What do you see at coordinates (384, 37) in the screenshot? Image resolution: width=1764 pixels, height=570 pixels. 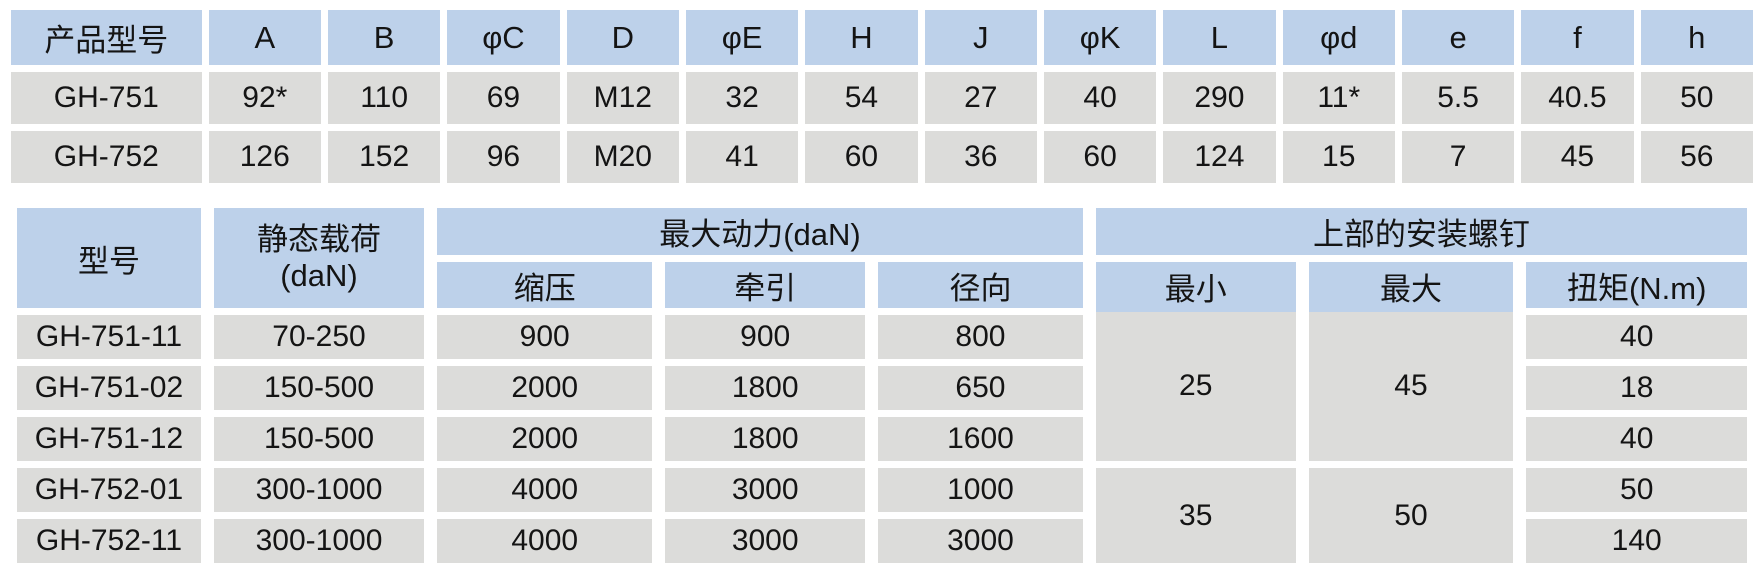 I see `header-b: B` at bounding box center [384, 37].